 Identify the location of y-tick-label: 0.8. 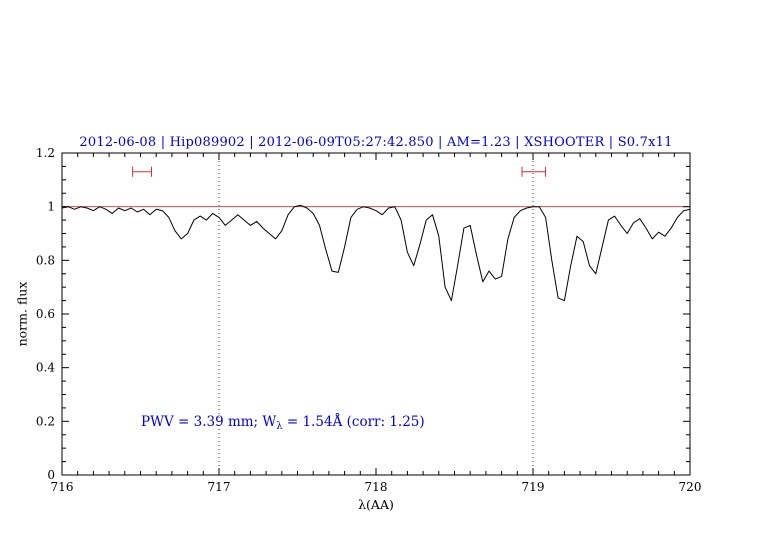
(45, 260).